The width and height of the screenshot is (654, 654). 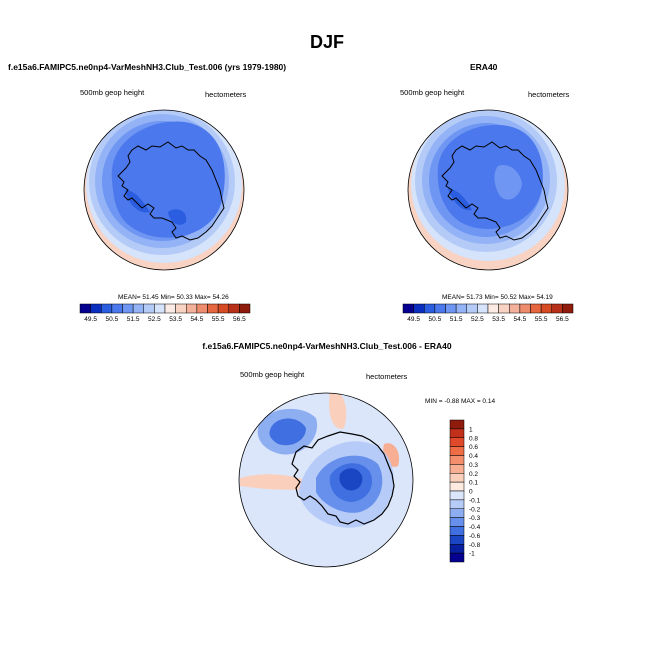 What do you see at coordinates (112, 319) in the screenshot?
I see `colorbar1-tick-1: 50.5` at bounding box center [112, 319].